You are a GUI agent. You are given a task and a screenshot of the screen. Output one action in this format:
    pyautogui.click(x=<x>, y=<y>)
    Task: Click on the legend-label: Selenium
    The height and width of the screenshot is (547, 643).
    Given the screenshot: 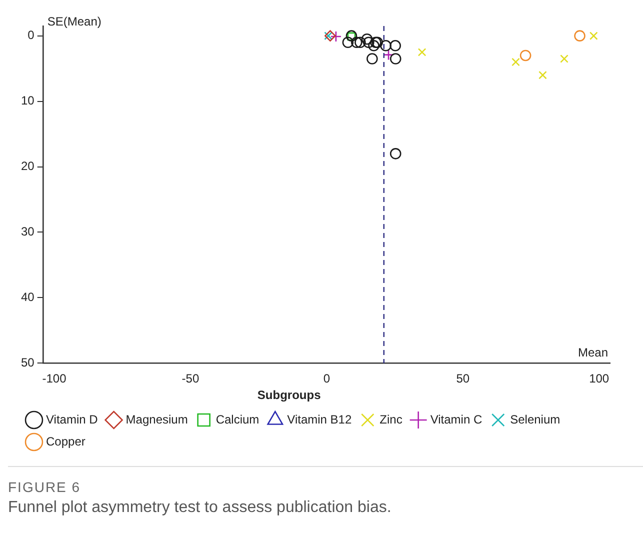 What is the action you would take?
    pyautogui.click(x=535, y=419)
    